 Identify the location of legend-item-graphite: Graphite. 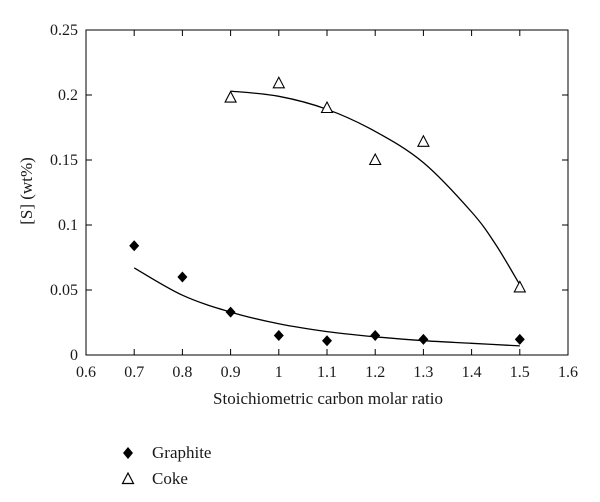
(164, 453).